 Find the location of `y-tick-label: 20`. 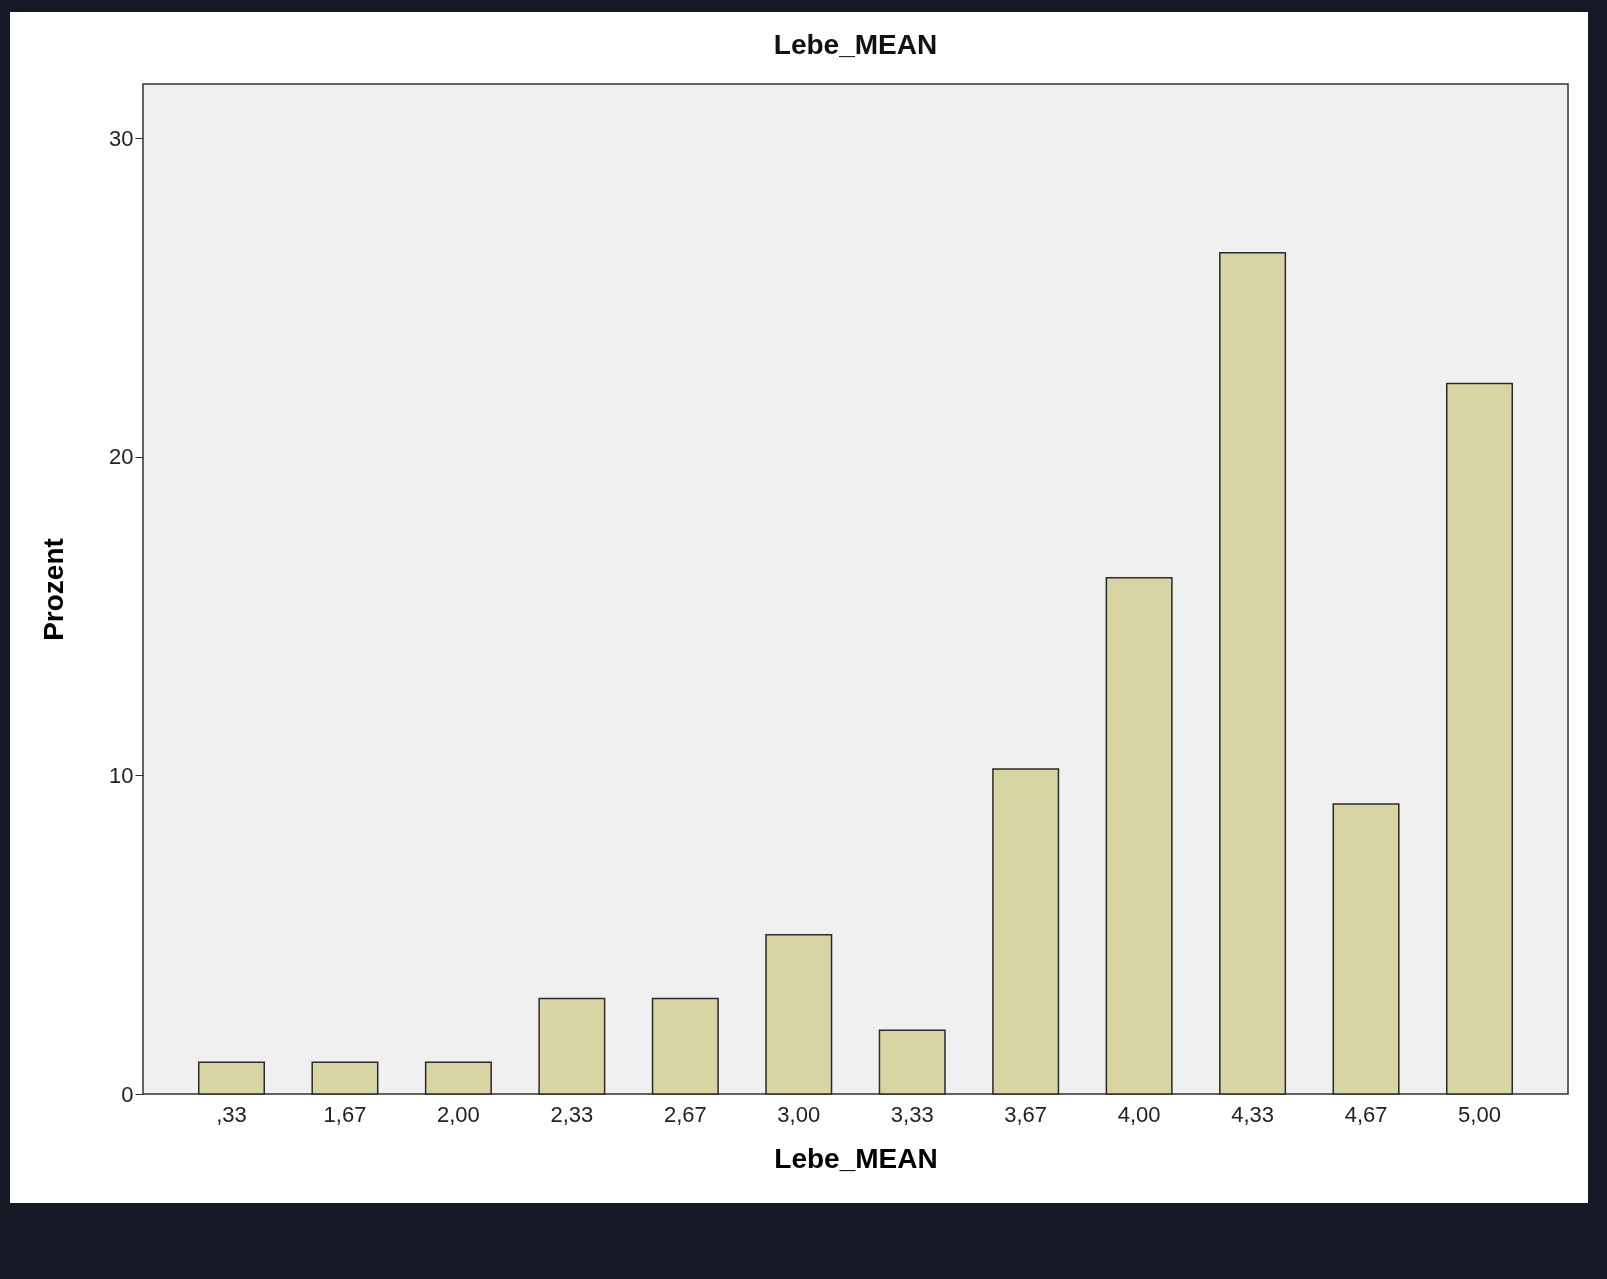

y-tick-label: 20 is located at coordinates (121, 457).